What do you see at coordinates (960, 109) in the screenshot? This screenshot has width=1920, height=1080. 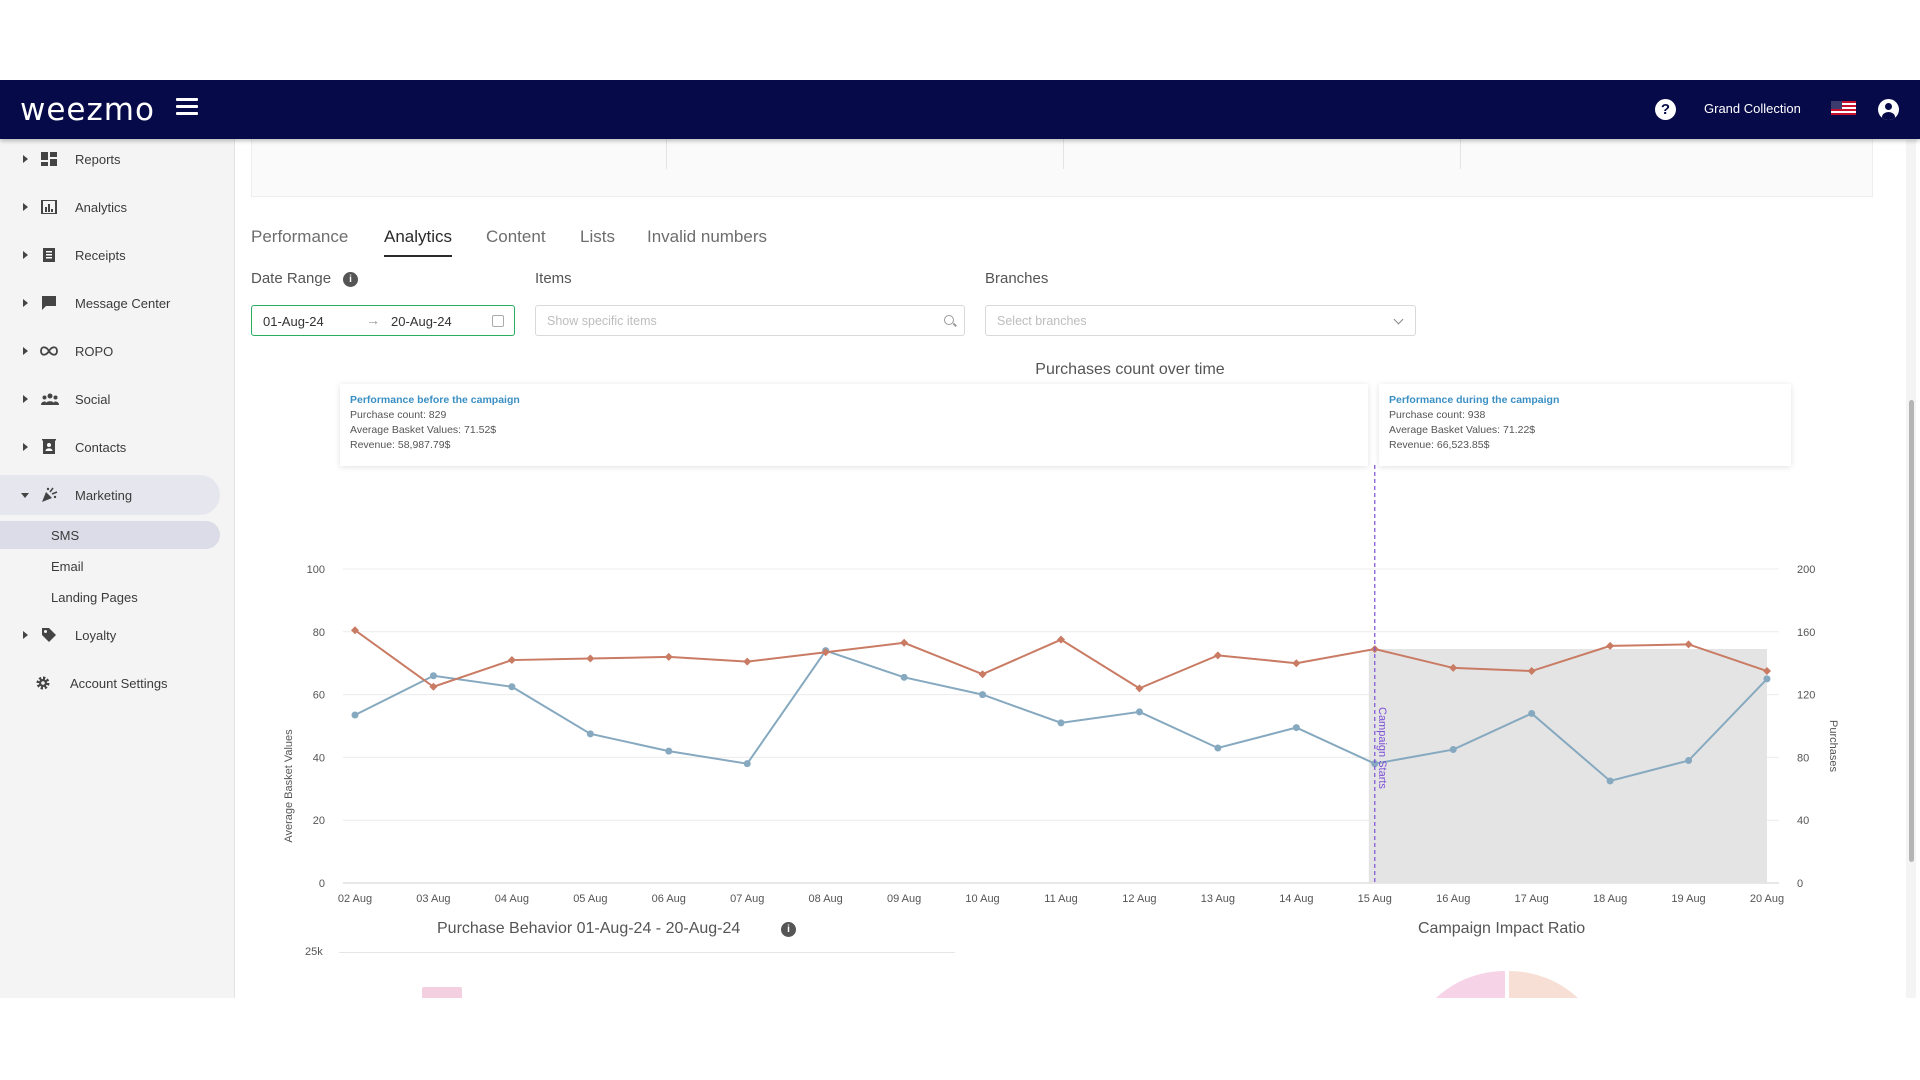 I see `top-bar: weezmo ? Grand Collection` at bounding box center [960, 109].